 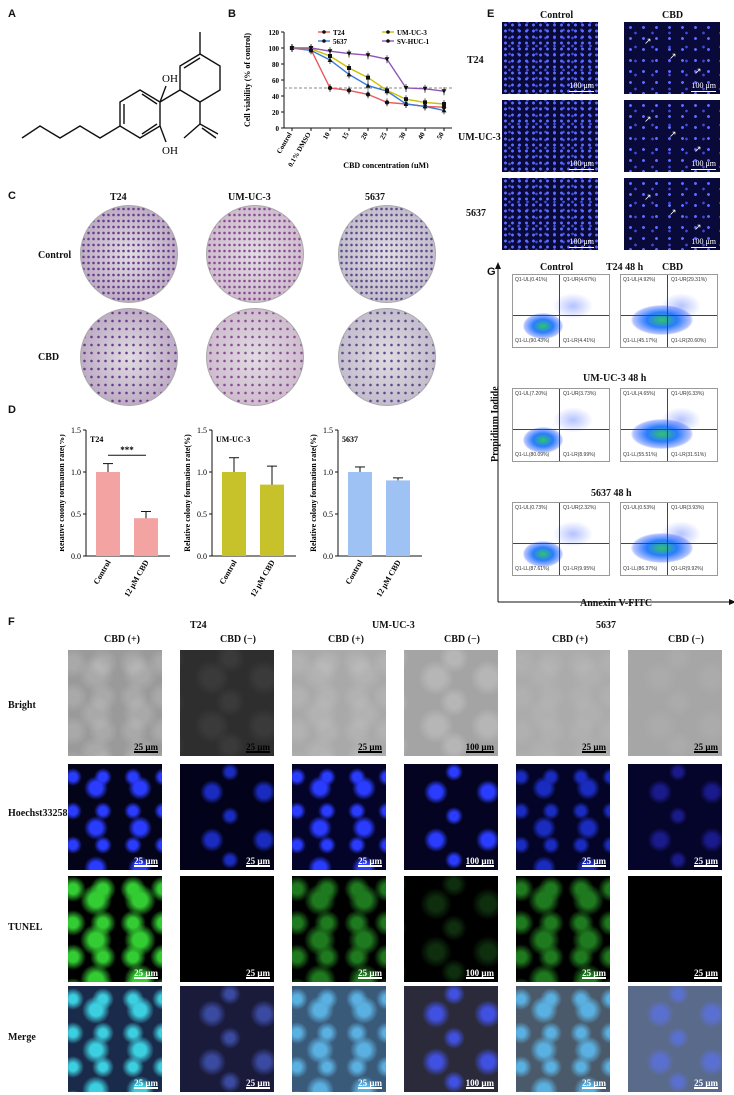 I want to click on colony-col-5637: 5637, so click(x=375, y=197).